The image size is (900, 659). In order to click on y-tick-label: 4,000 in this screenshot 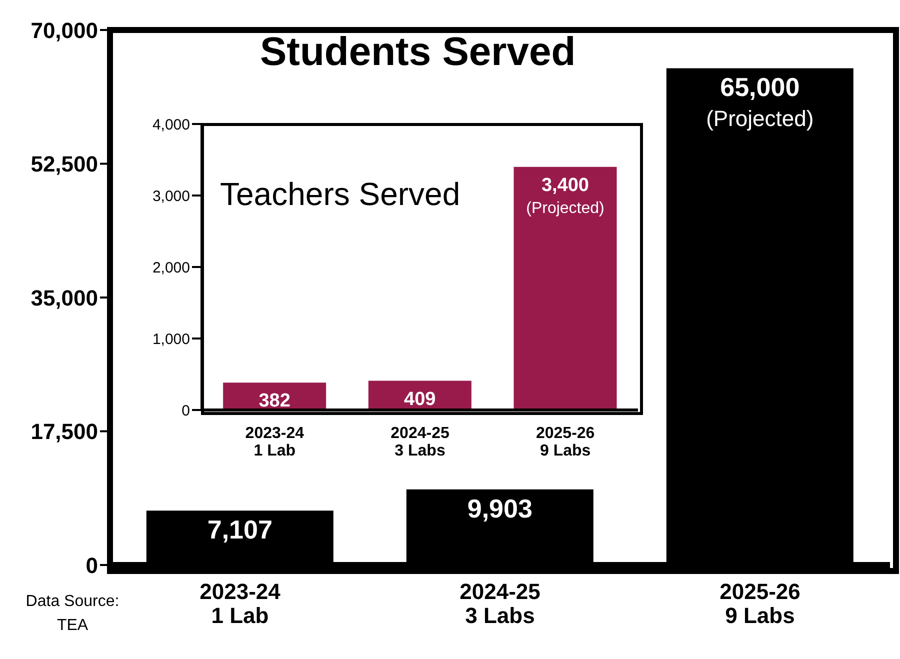, I will do `click(171, 125)`.